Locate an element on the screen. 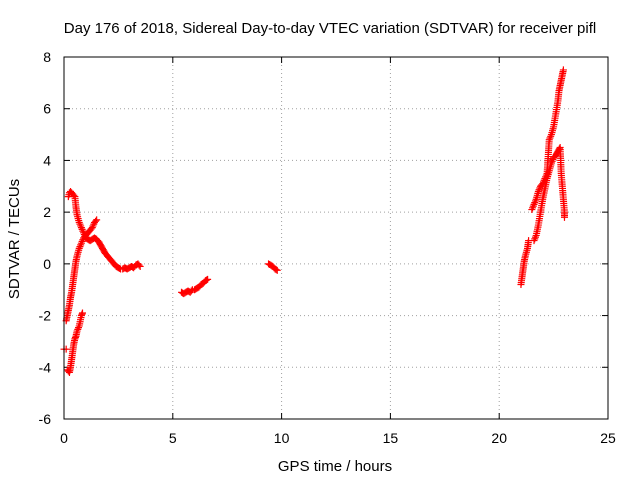  y-tick-label: 8 is located at coordinates (47, 57).